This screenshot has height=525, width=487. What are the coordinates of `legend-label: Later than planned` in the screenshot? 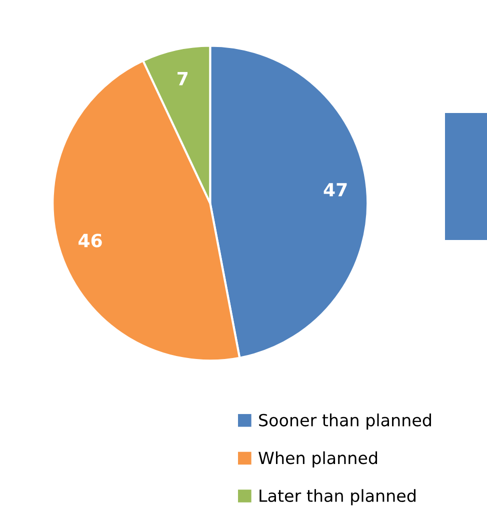 It's located at (338, 497).